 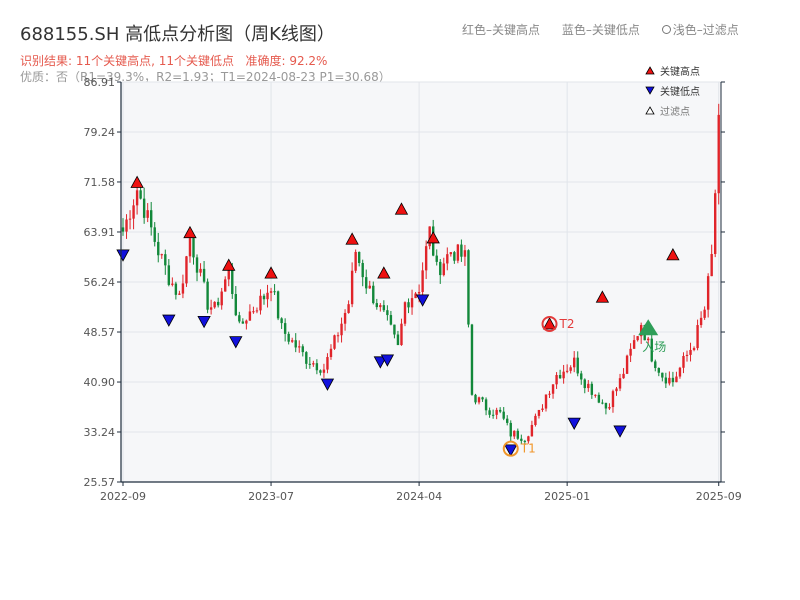 I want to click on top-legend-light: 浅色–过滤点, so click(x=705, y=30).